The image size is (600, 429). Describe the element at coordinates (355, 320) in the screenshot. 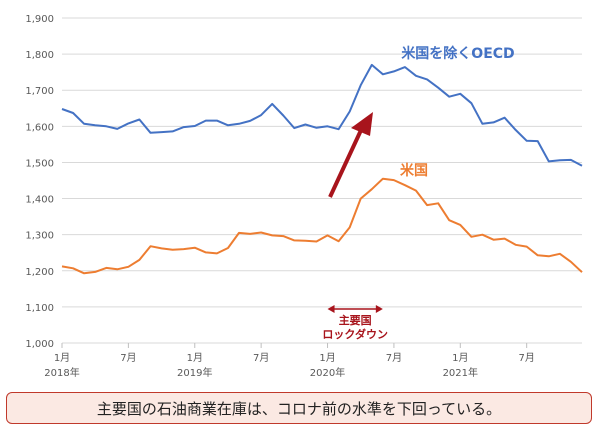

I see `lockdown-label-line1: 主要国` at that location.